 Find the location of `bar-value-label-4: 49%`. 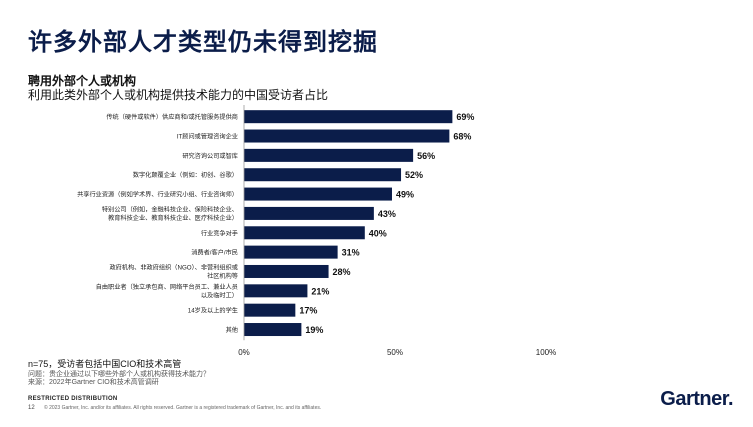

bar-value-label-4: 49% is located at coordinates (405, 195).